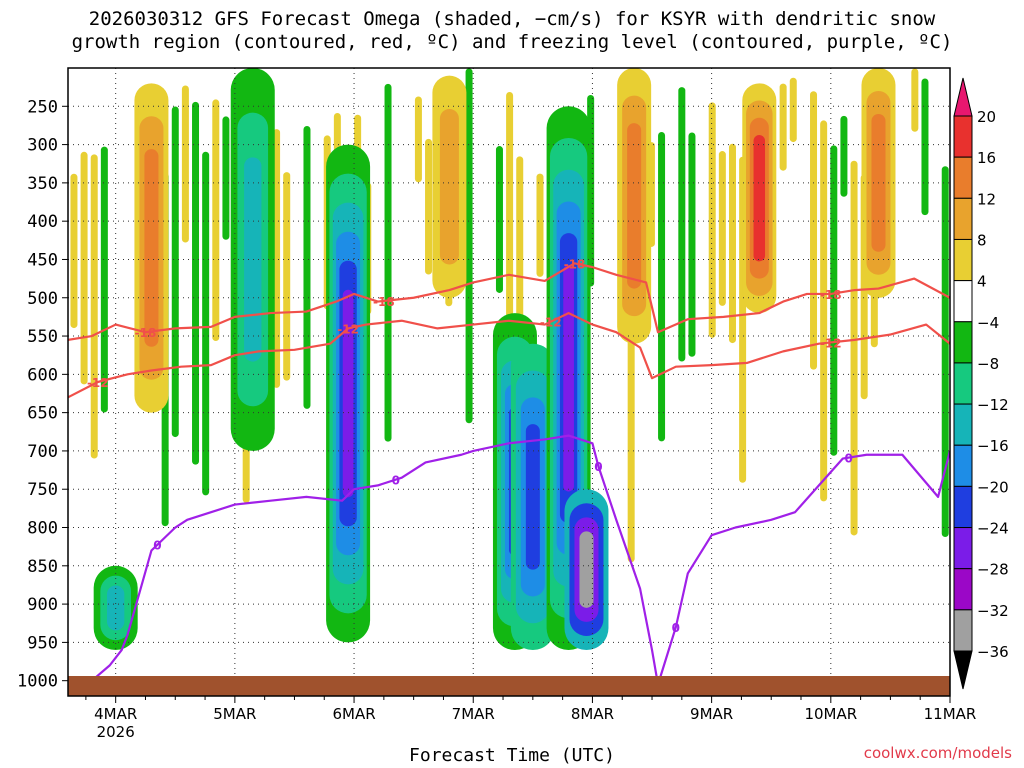  I want to click on x-tick-label: 6MAR, so click(353, 714).